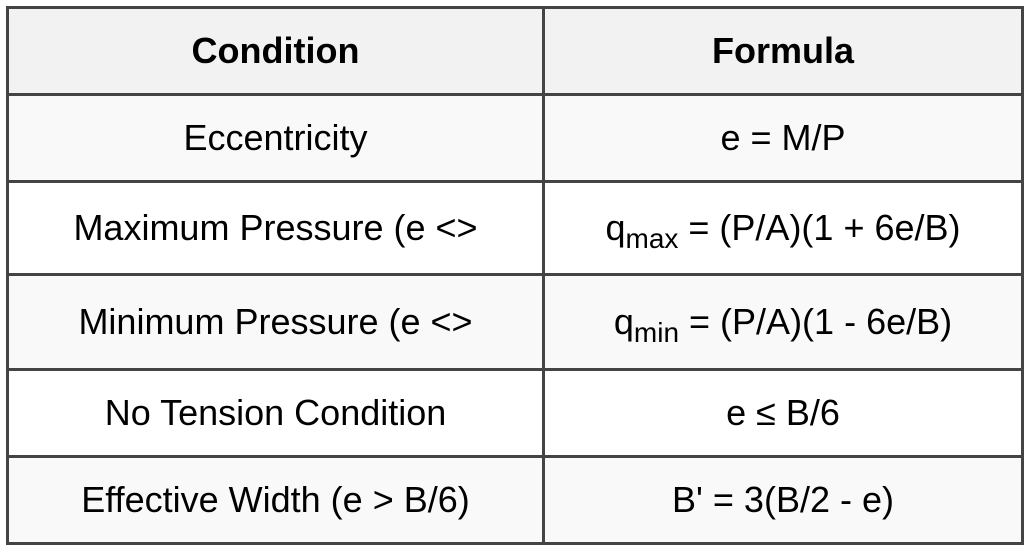 The width and height of the screenshot is (1032, 552). Describe the element at coordinates (275, 413) in the screenshot. I see `condition-cell: No Tension Condition` at that location.